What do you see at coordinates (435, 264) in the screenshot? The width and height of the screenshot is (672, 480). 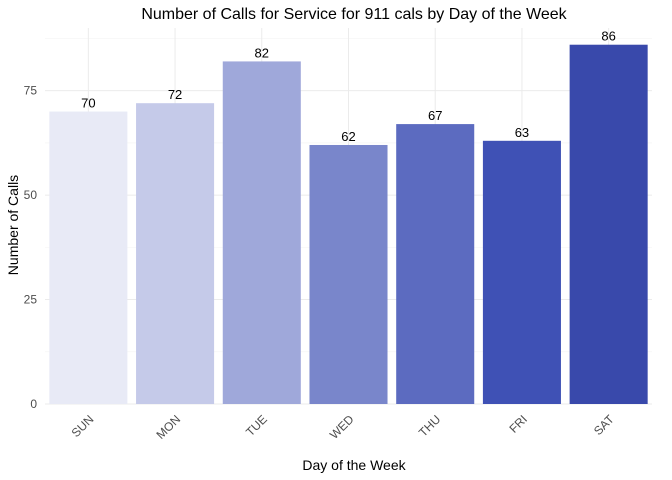 I see `bar-thu` at bounding box center [435, 264].